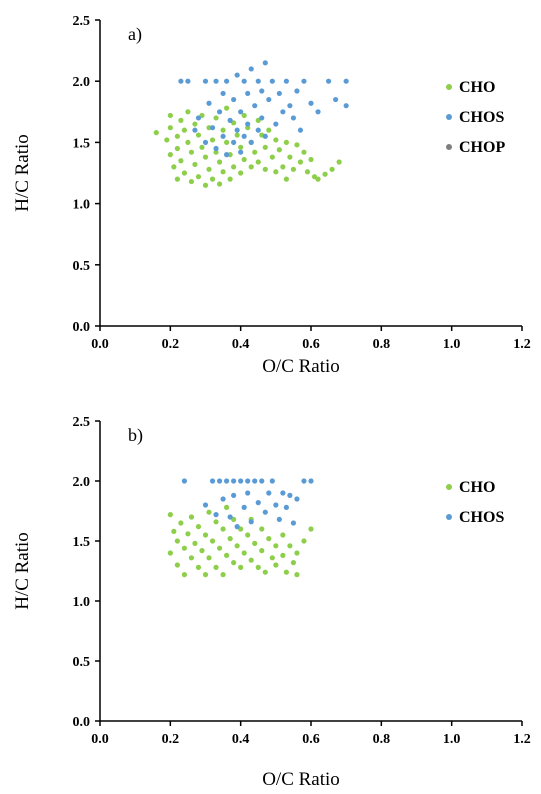 Image resolution: width=541 pixels, height=794 pixels. What do you see at coordinates (22, 571) in the screenshot?
I see `y-axis-title: H/C Ratio` at bounding box center [22, 571].